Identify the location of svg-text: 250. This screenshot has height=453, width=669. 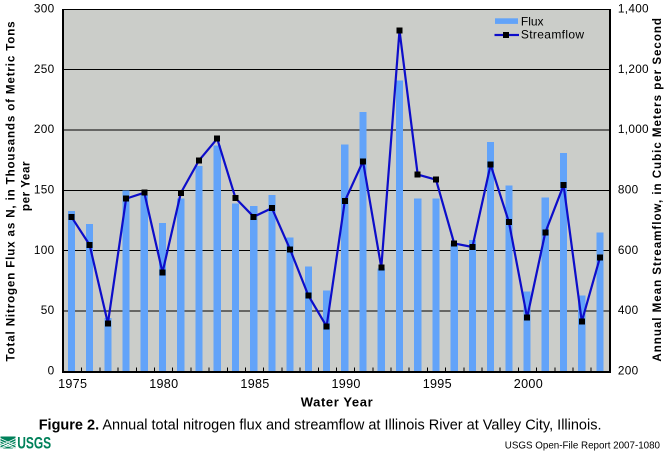
(44, 69).